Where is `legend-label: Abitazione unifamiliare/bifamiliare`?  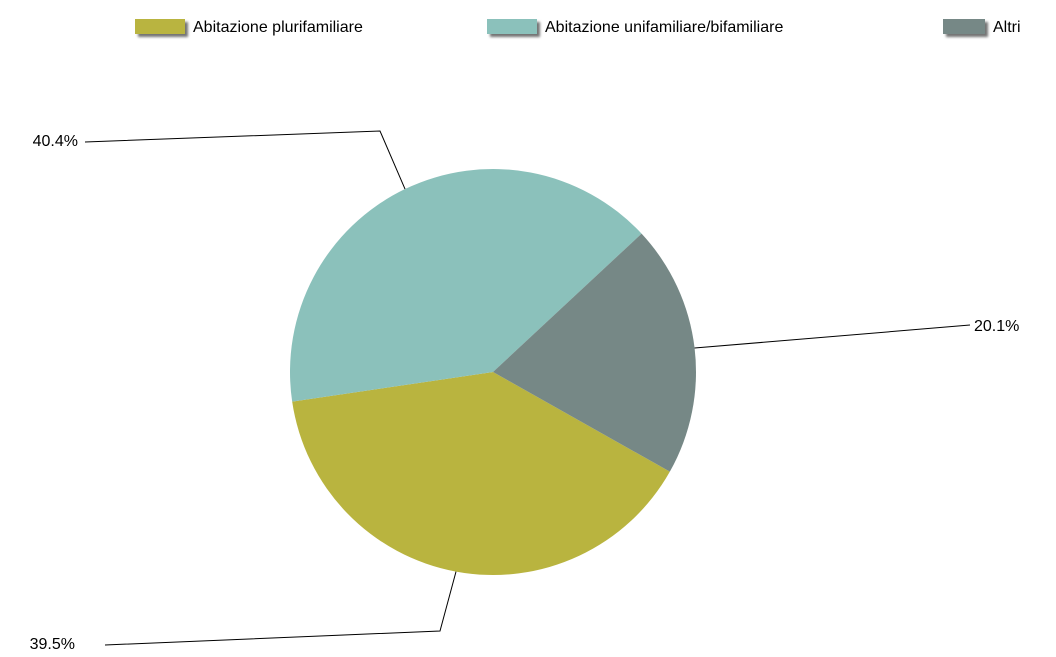
legend-label: Abitazione unifamiliare/bifamiliare is located at coordinates (664, 27).